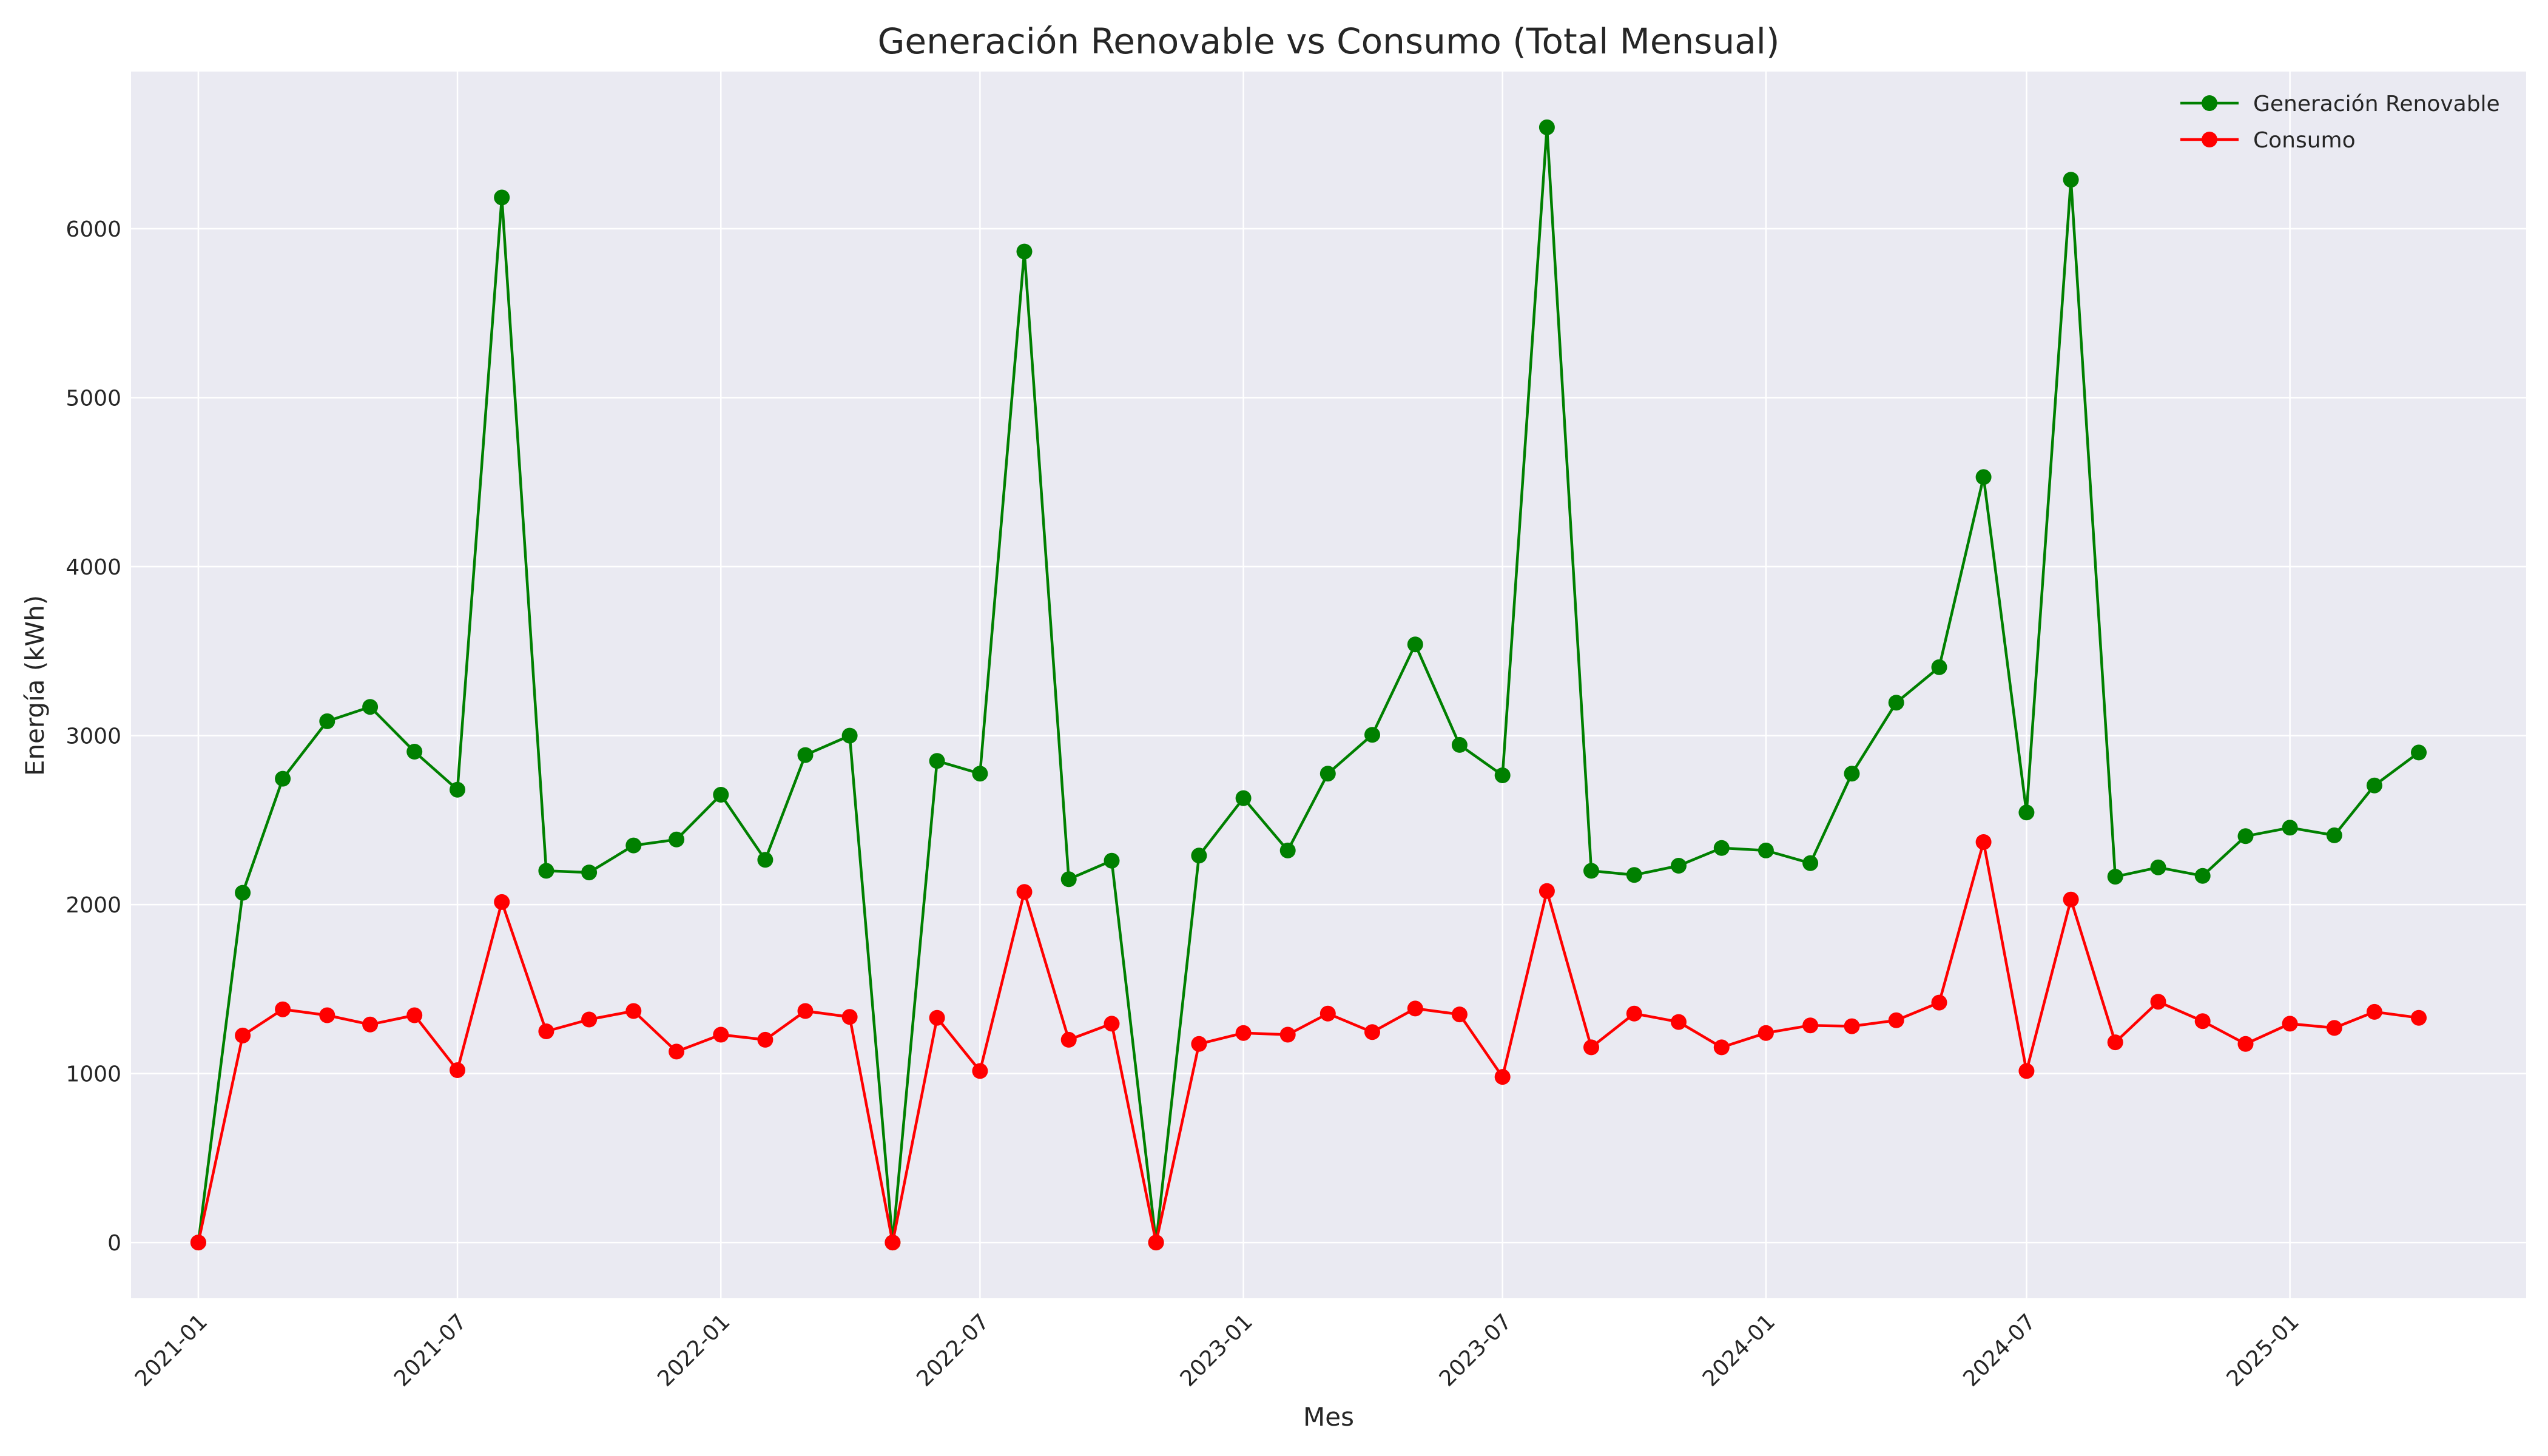 This screenshot has width=2548, height=1456. Describe the element at coordinates (93, 905) in the screenshot. I see `y-tick-label: 2000` at that location.